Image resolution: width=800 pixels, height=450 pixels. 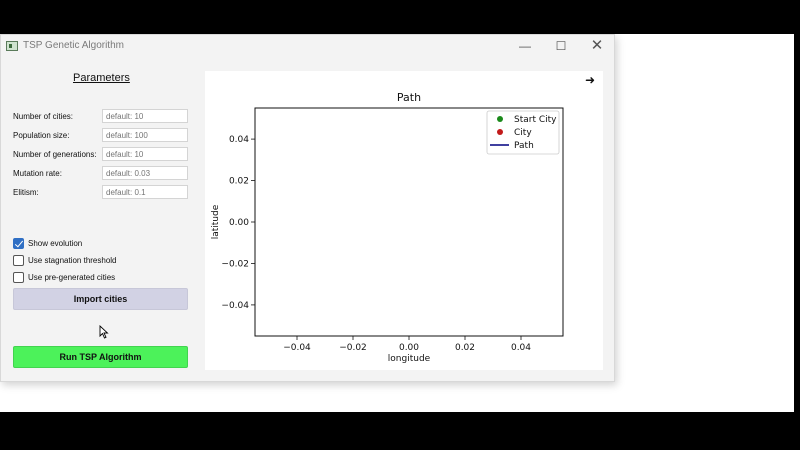 What do you see at coordinates (235, 306) in the screenshot?
I see `y-tick-label: −0.04` at bounding box center [235, 306].